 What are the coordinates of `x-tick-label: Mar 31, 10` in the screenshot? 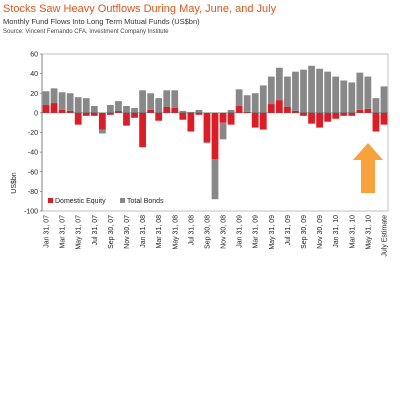 It's located at (352, 232).